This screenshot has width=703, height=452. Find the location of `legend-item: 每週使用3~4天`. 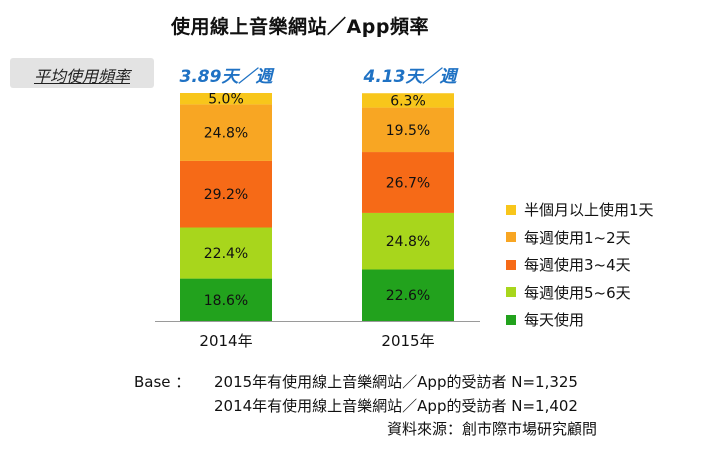

legend-item: 每週使用3~4天 is located at coordinates (580, 265).